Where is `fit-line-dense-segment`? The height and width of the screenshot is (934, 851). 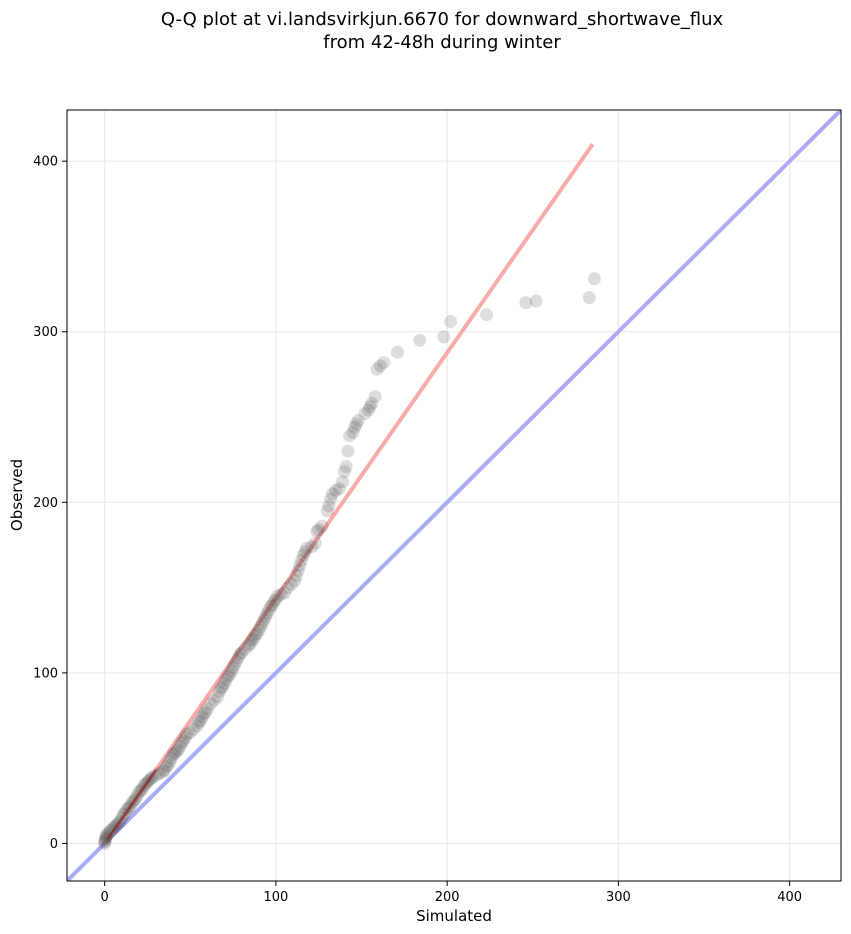
fit-line-dense-segment is located at coordinates (132, 804).